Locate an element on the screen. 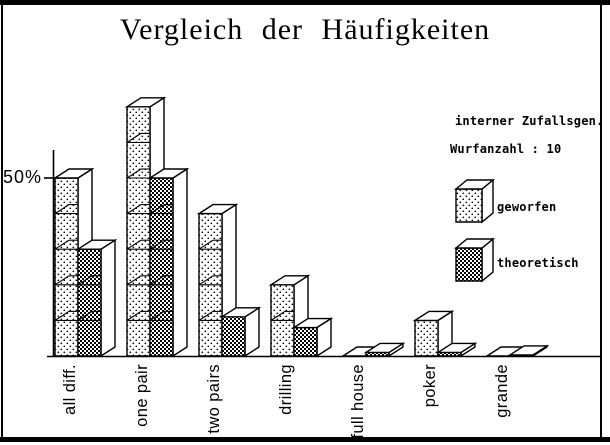 The height and width of the screenshot is (445, 610). window-top-bar is located at coordinates (305, 2).